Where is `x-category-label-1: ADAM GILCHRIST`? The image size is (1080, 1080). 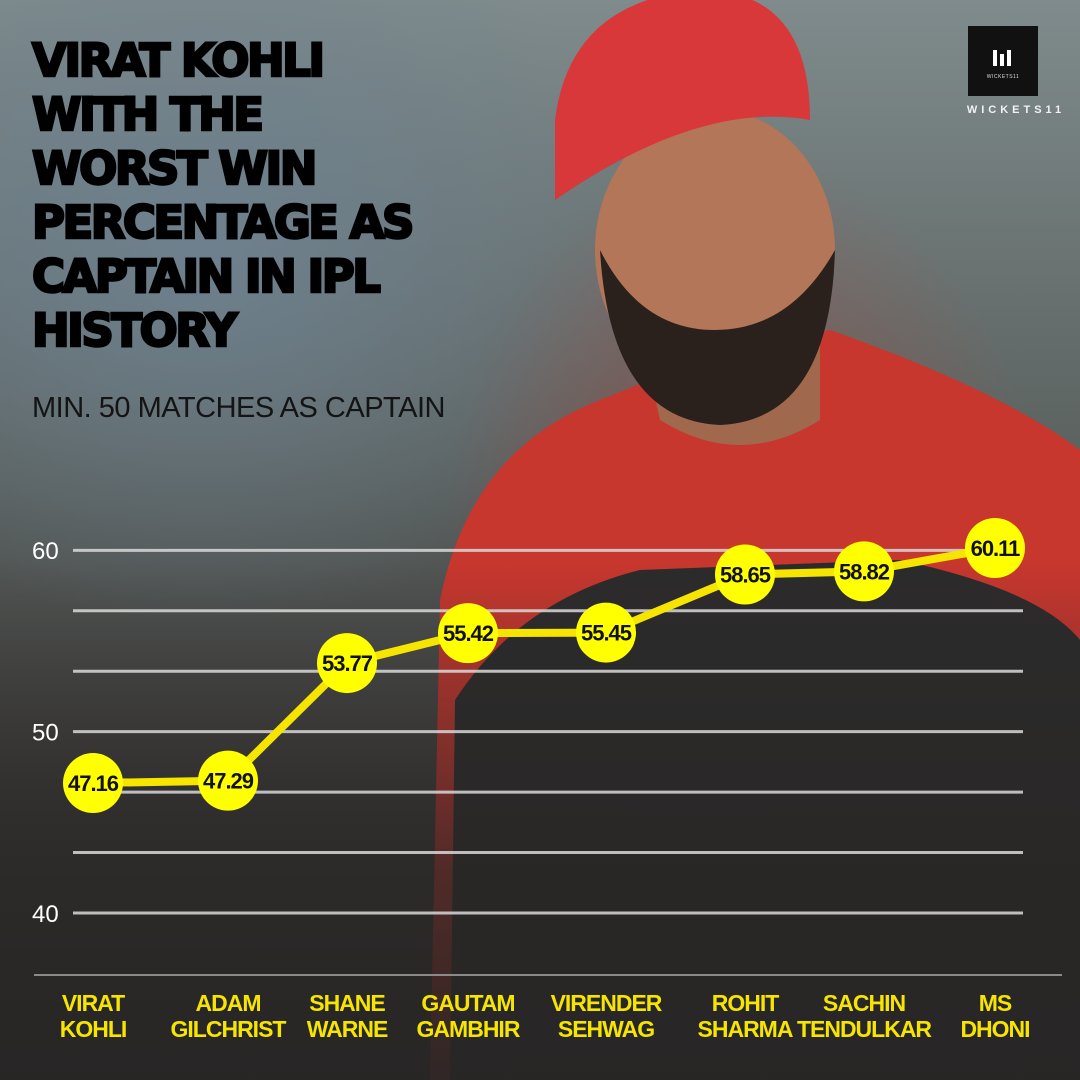 x-category-label-1: ADAM GILCHRIST is located at coordinates (229, 1016).